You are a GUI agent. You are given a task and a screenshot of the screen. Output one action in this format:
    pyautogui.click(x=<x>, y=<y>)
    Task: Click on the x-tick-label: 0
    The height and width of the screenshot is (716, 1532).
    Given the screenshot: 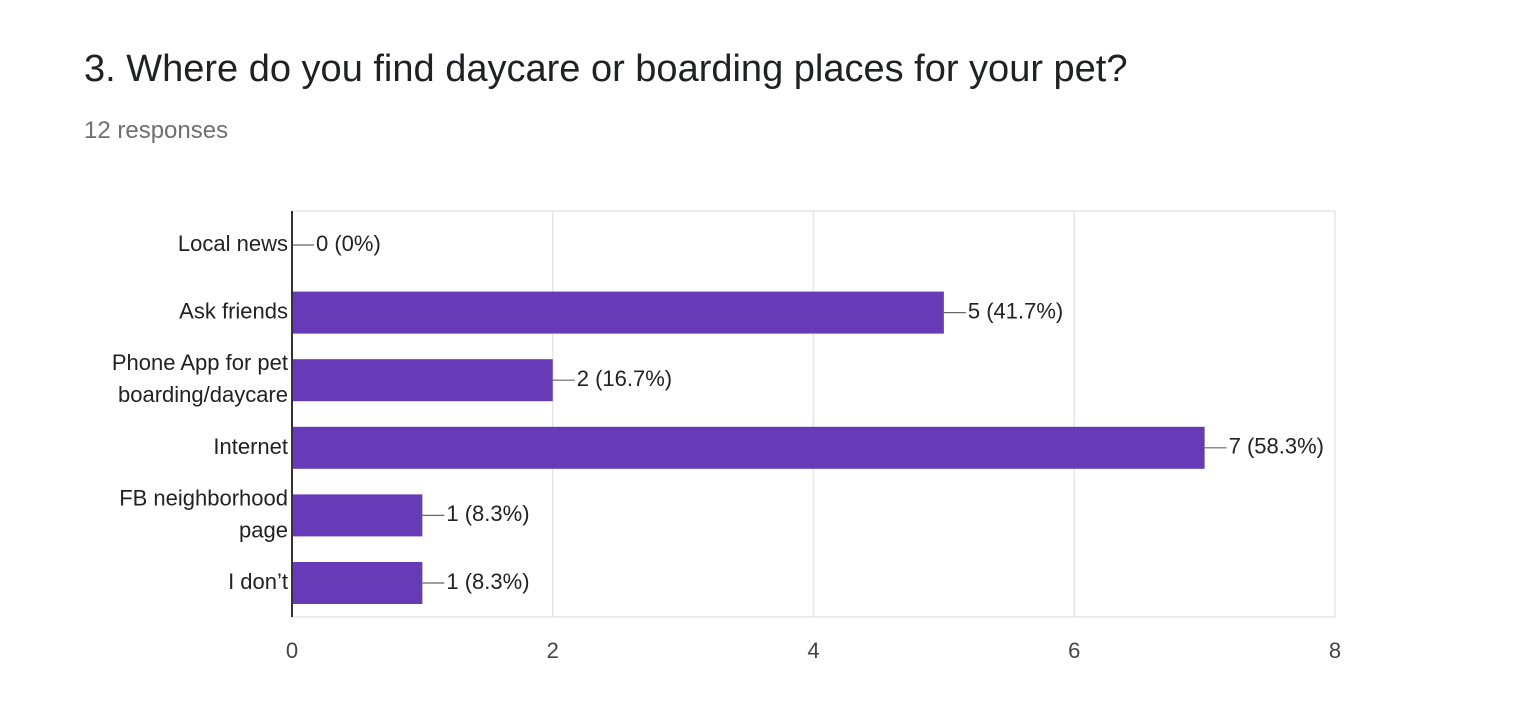 What is the action you would take?
    pyautogui.click(x=292, y=650)
    